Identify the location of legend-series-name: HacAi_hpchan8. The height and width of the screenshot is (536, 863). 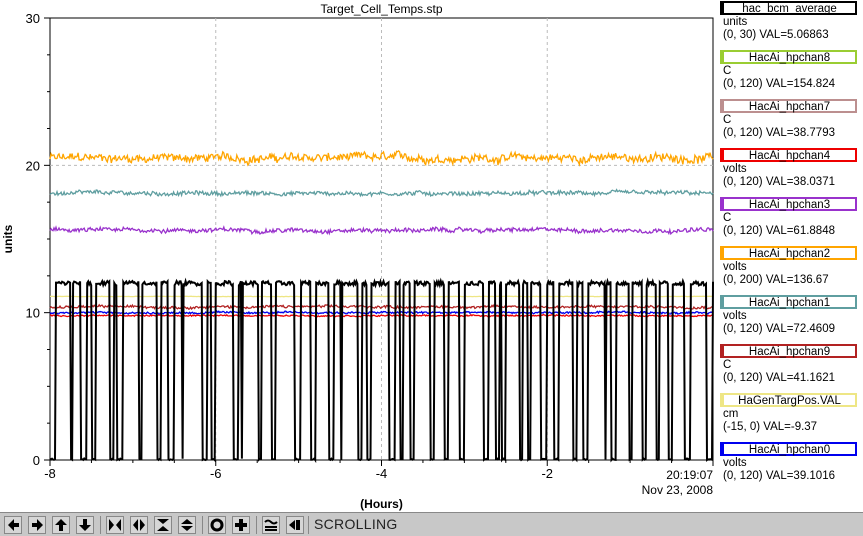
(788, 57).